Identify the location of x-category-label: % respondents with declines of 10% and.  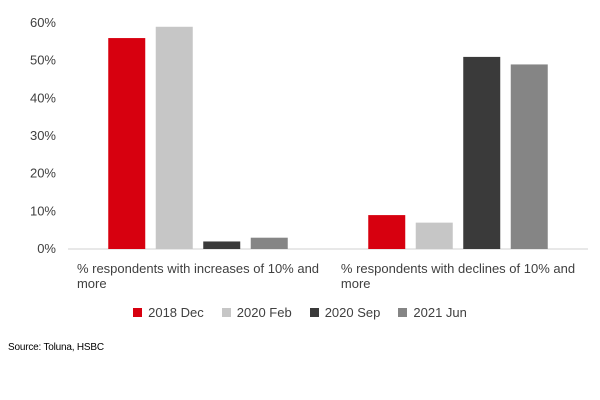
(458, 268).